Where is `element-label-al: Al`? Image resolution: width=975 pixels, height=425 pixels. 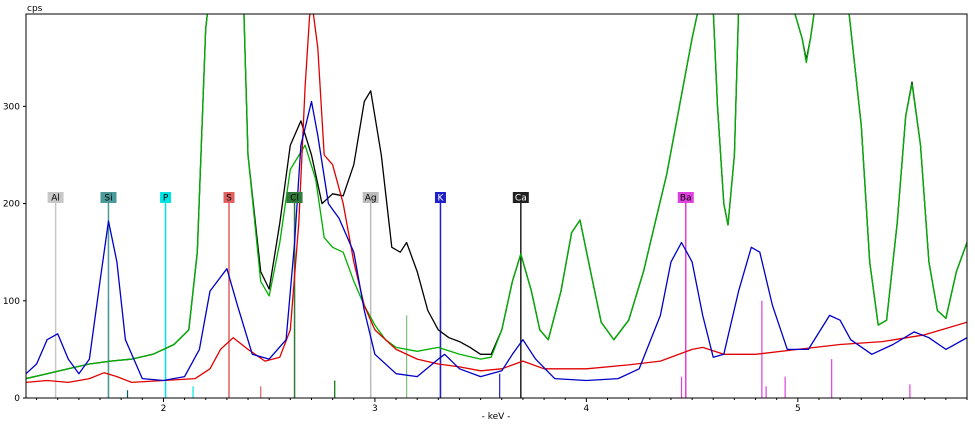 element-label-al: Al is located at coordinates (55, 199).